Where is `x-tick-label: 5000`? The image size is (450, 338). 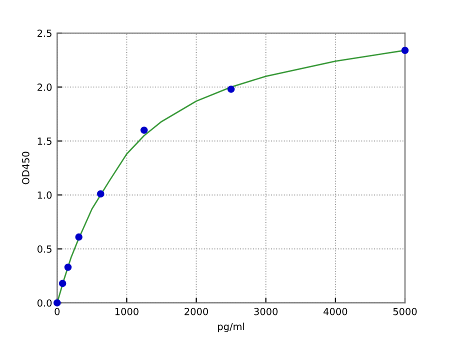 x-tick-label: 5000 is located at coordinates (405, 312).